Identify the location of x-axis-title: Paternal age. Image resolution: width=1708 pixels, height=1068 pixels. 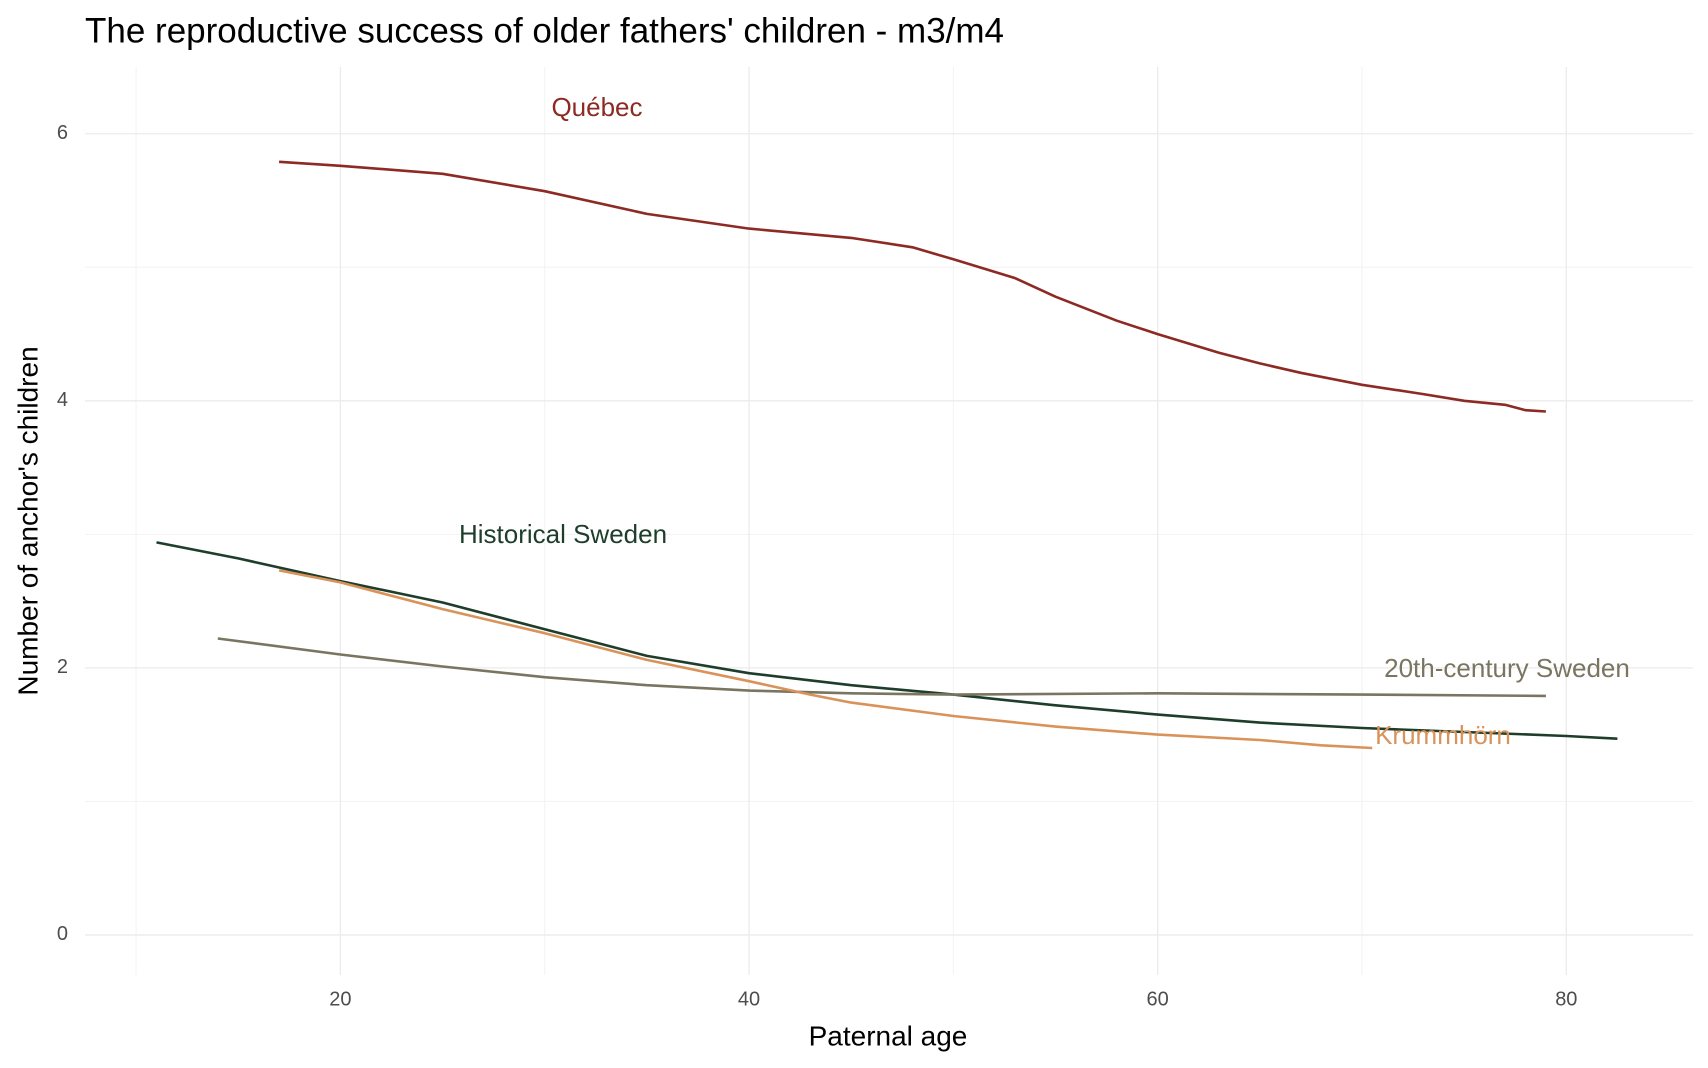
(888, 1035).